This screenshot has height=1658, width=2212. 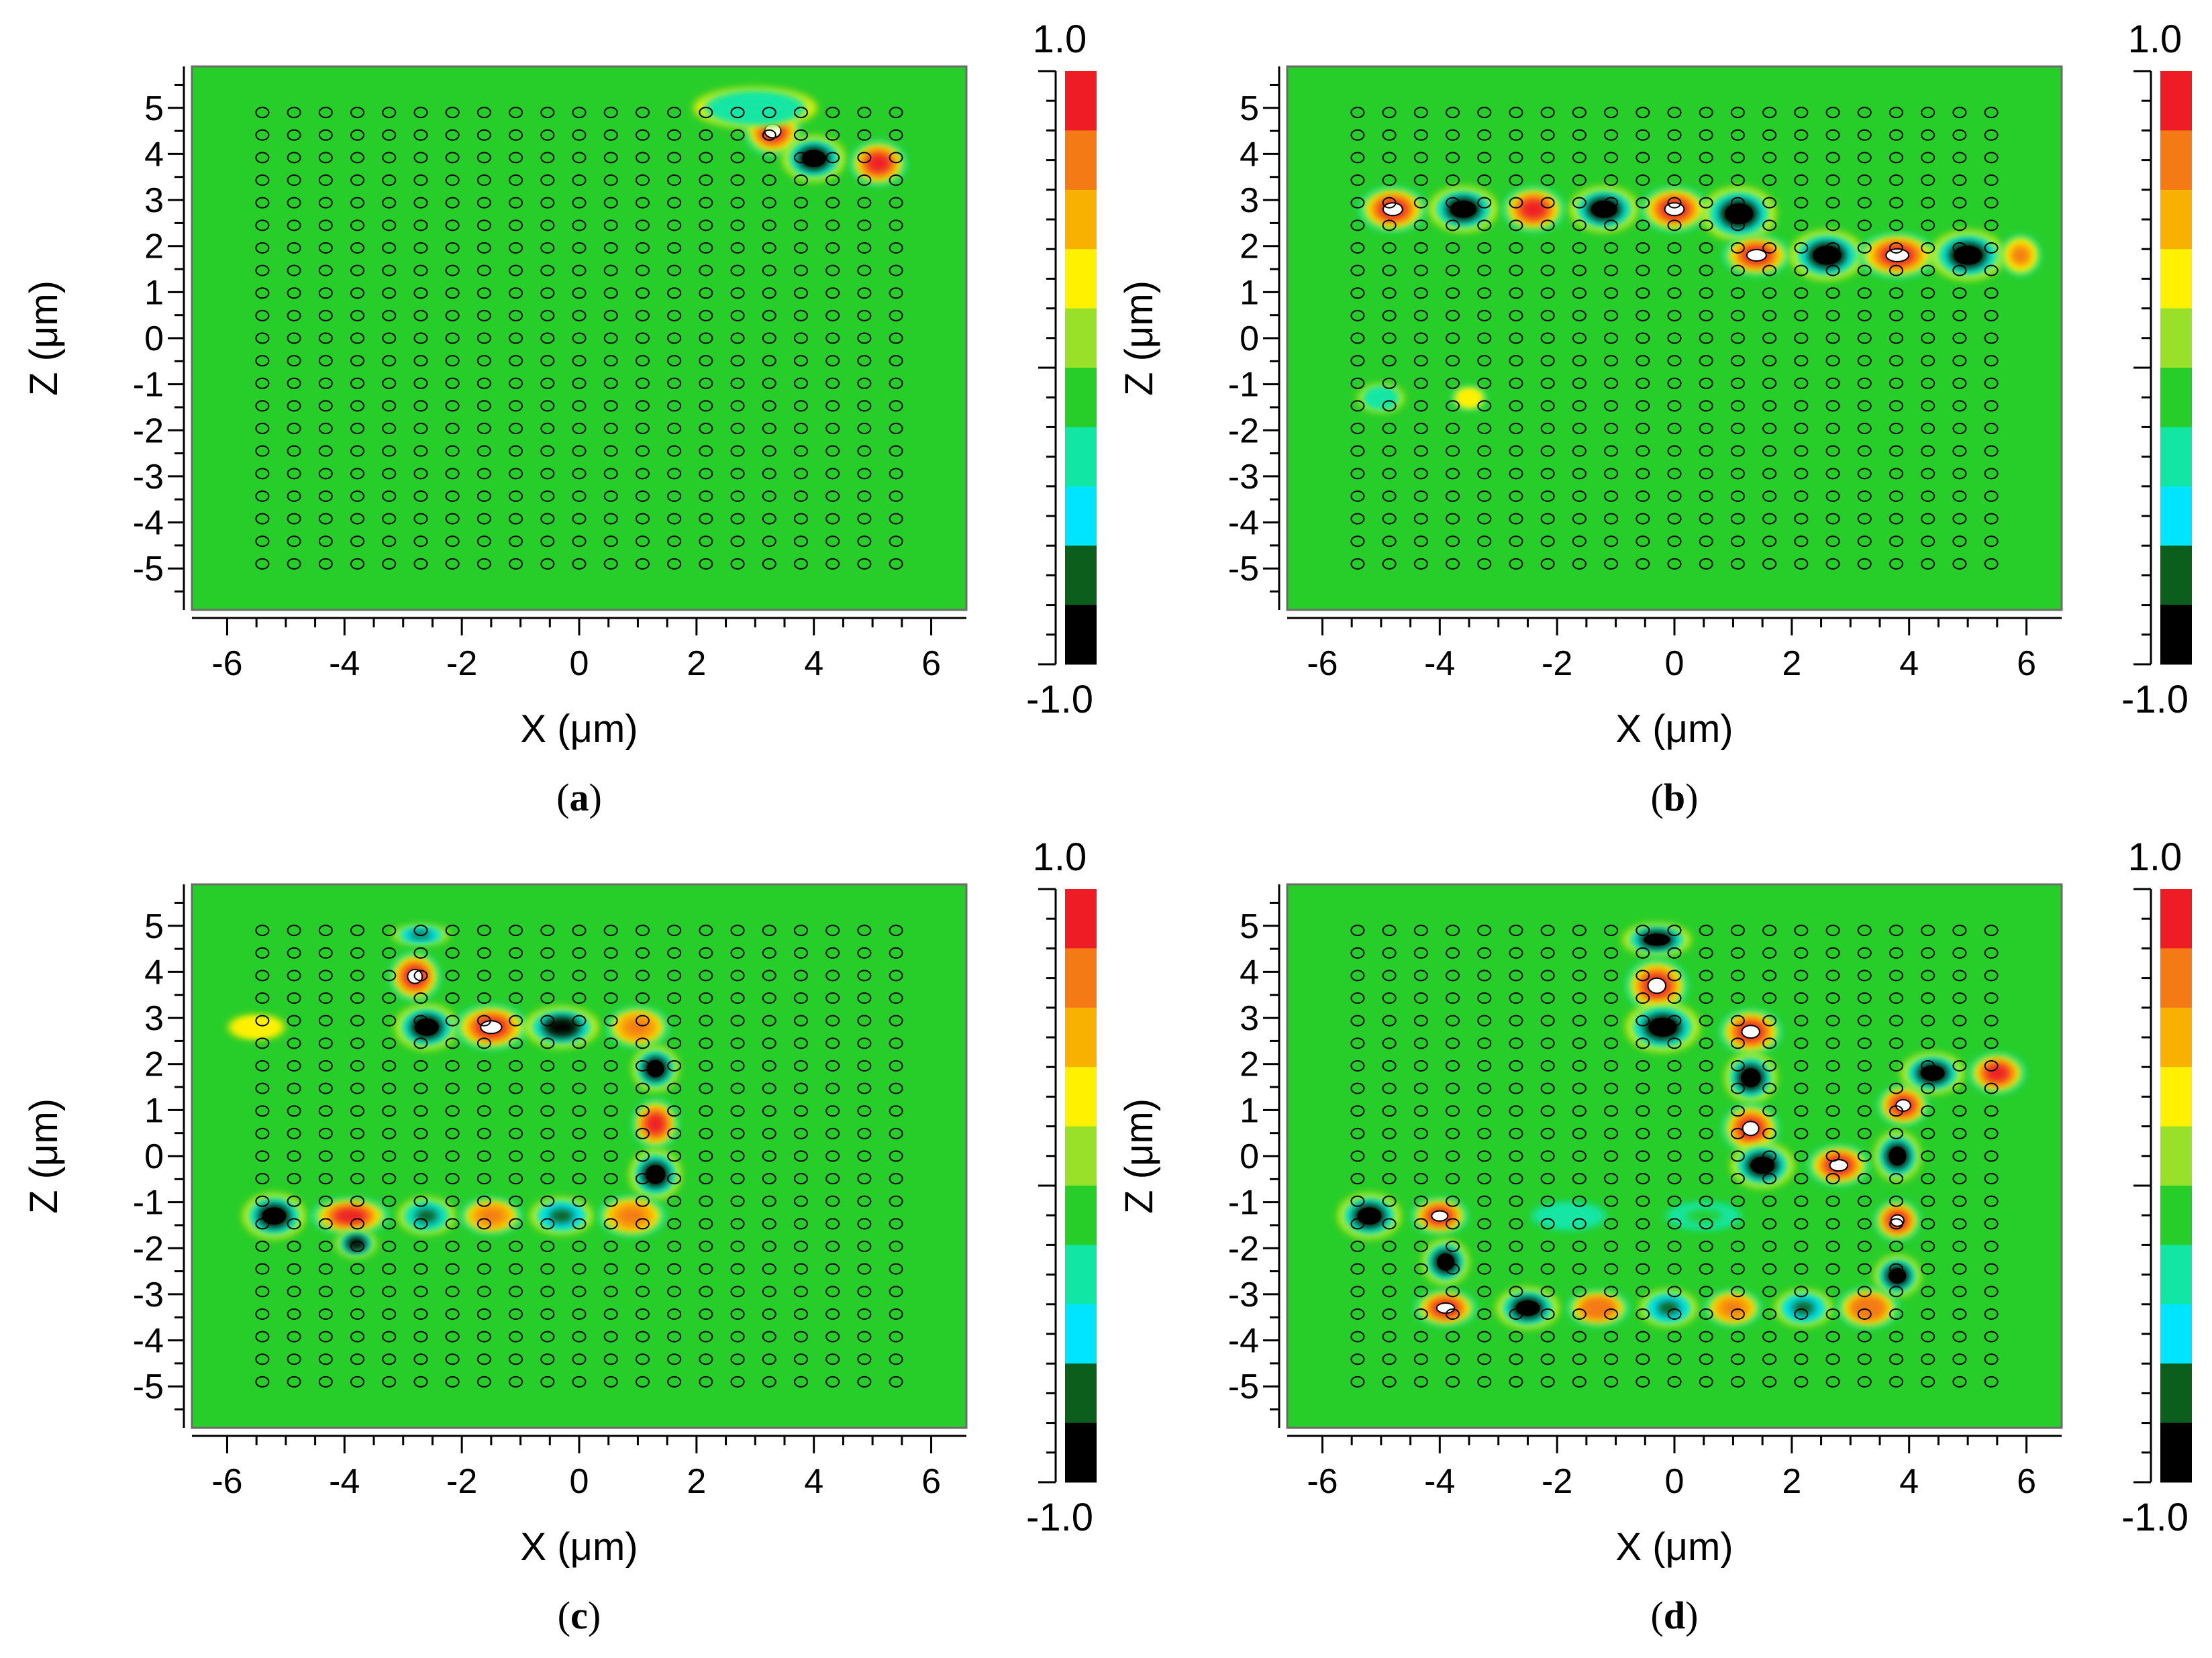 What do you see at coordinates (1675, 1616) in the screenshot?
I see `panel-caption: (d)` at bounding box center [1675, 1616].